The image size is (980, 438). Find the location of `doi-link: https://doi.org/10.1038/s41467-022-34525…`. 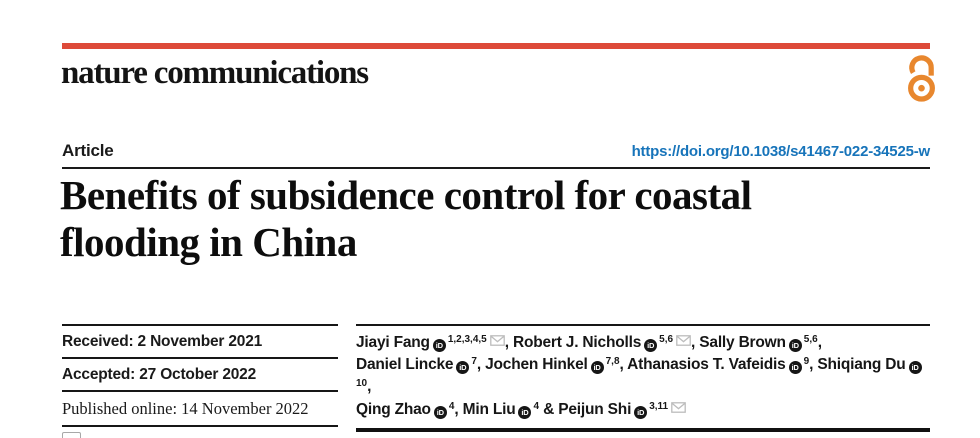

doi-link: https://doi.org/10.1038/s41467-022-34525… is located at coordinates (781, 151).